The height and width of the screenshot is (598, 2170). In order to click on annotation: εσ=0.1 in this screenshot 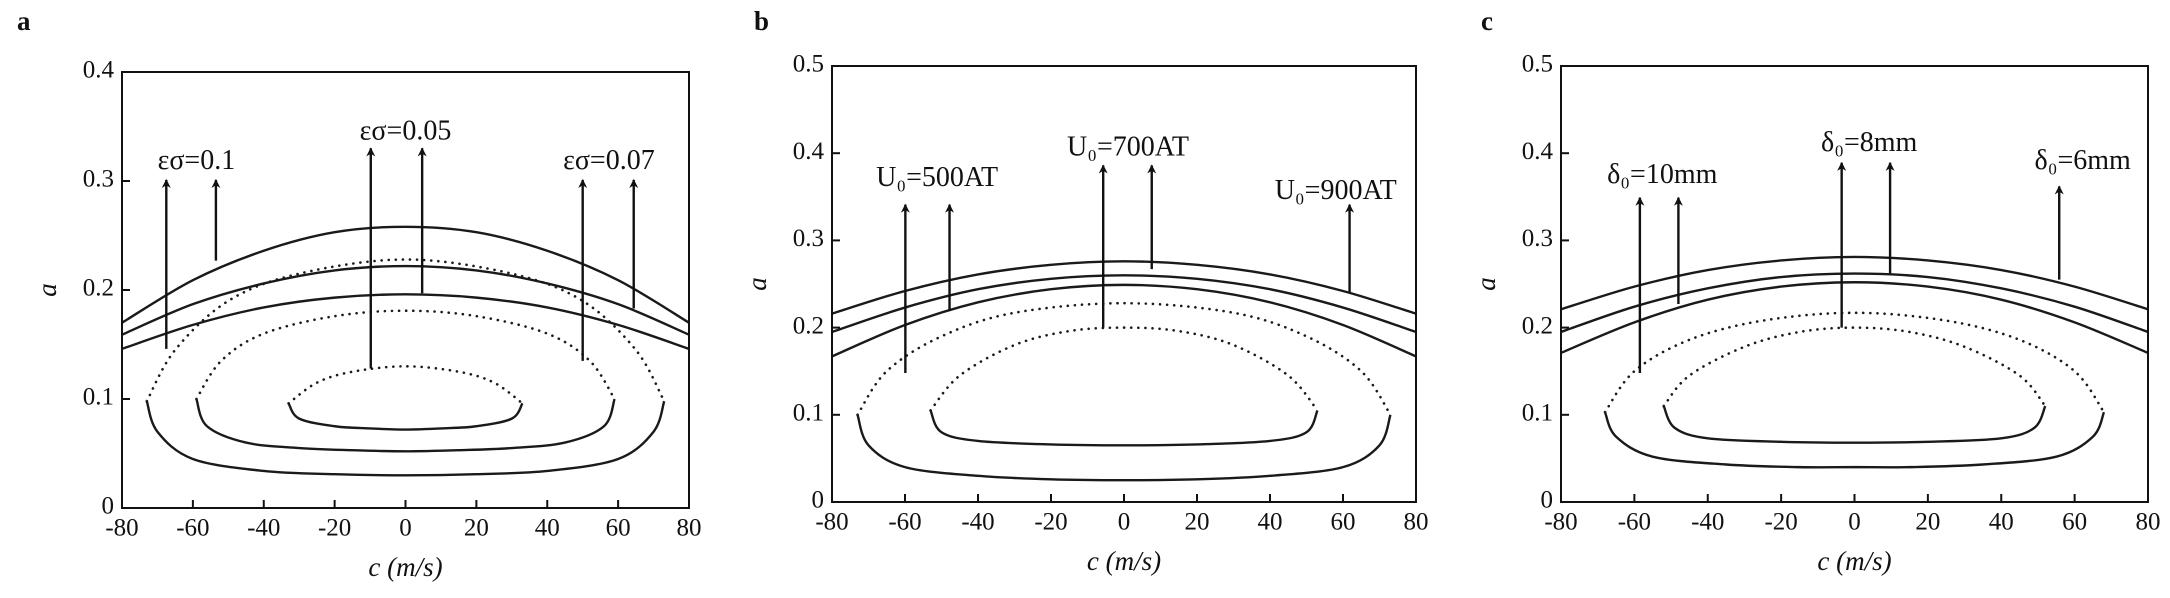, I will do `click(197, 160)`.